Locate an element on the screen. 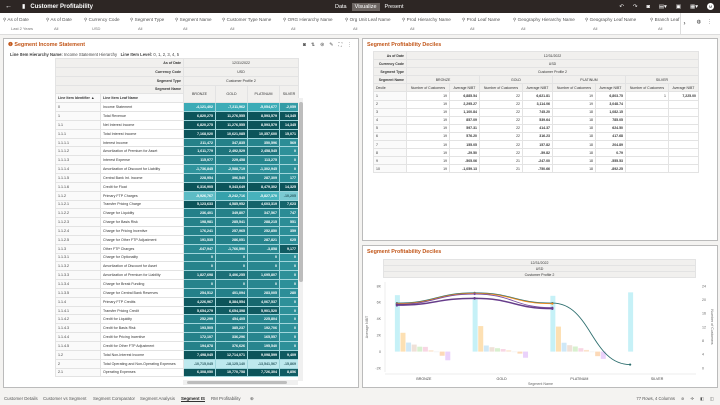  filter-6: ⚲ ORG Hierarchy Name All is located at coordinates (308, 24).